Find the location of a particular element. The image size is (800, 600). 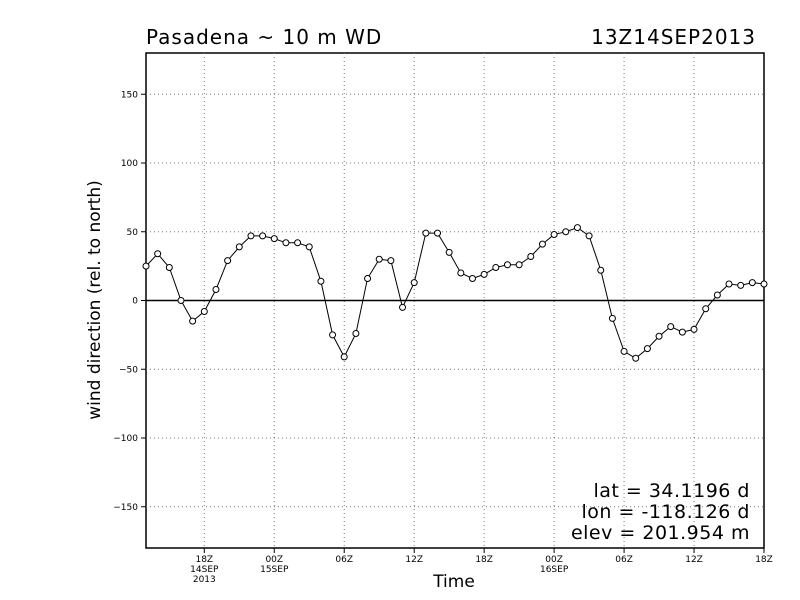

info-lon: lon = -118.126 d is located at coordinates (666, 512).